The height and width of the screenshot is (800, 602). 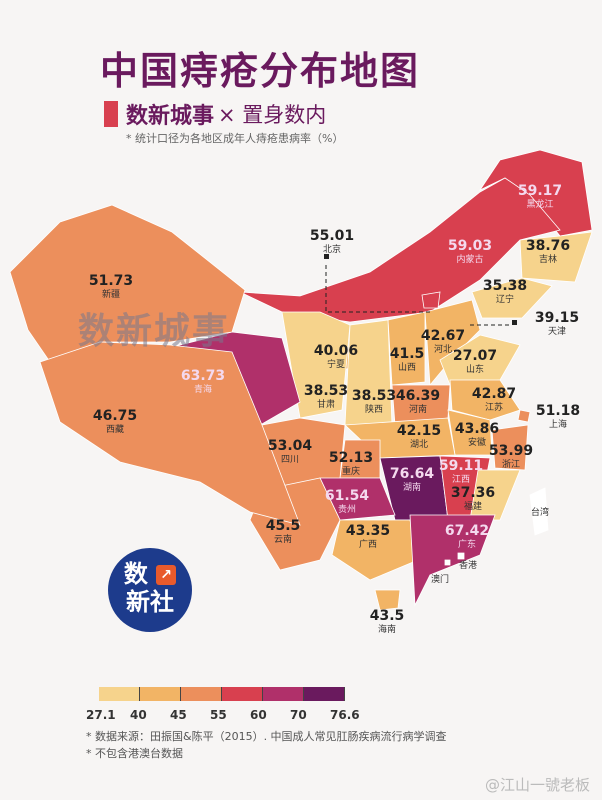 What do you see at coordinates (332, 249) in the screenshot?
I see `region-name: 北京` at bounding box center [332, 249].